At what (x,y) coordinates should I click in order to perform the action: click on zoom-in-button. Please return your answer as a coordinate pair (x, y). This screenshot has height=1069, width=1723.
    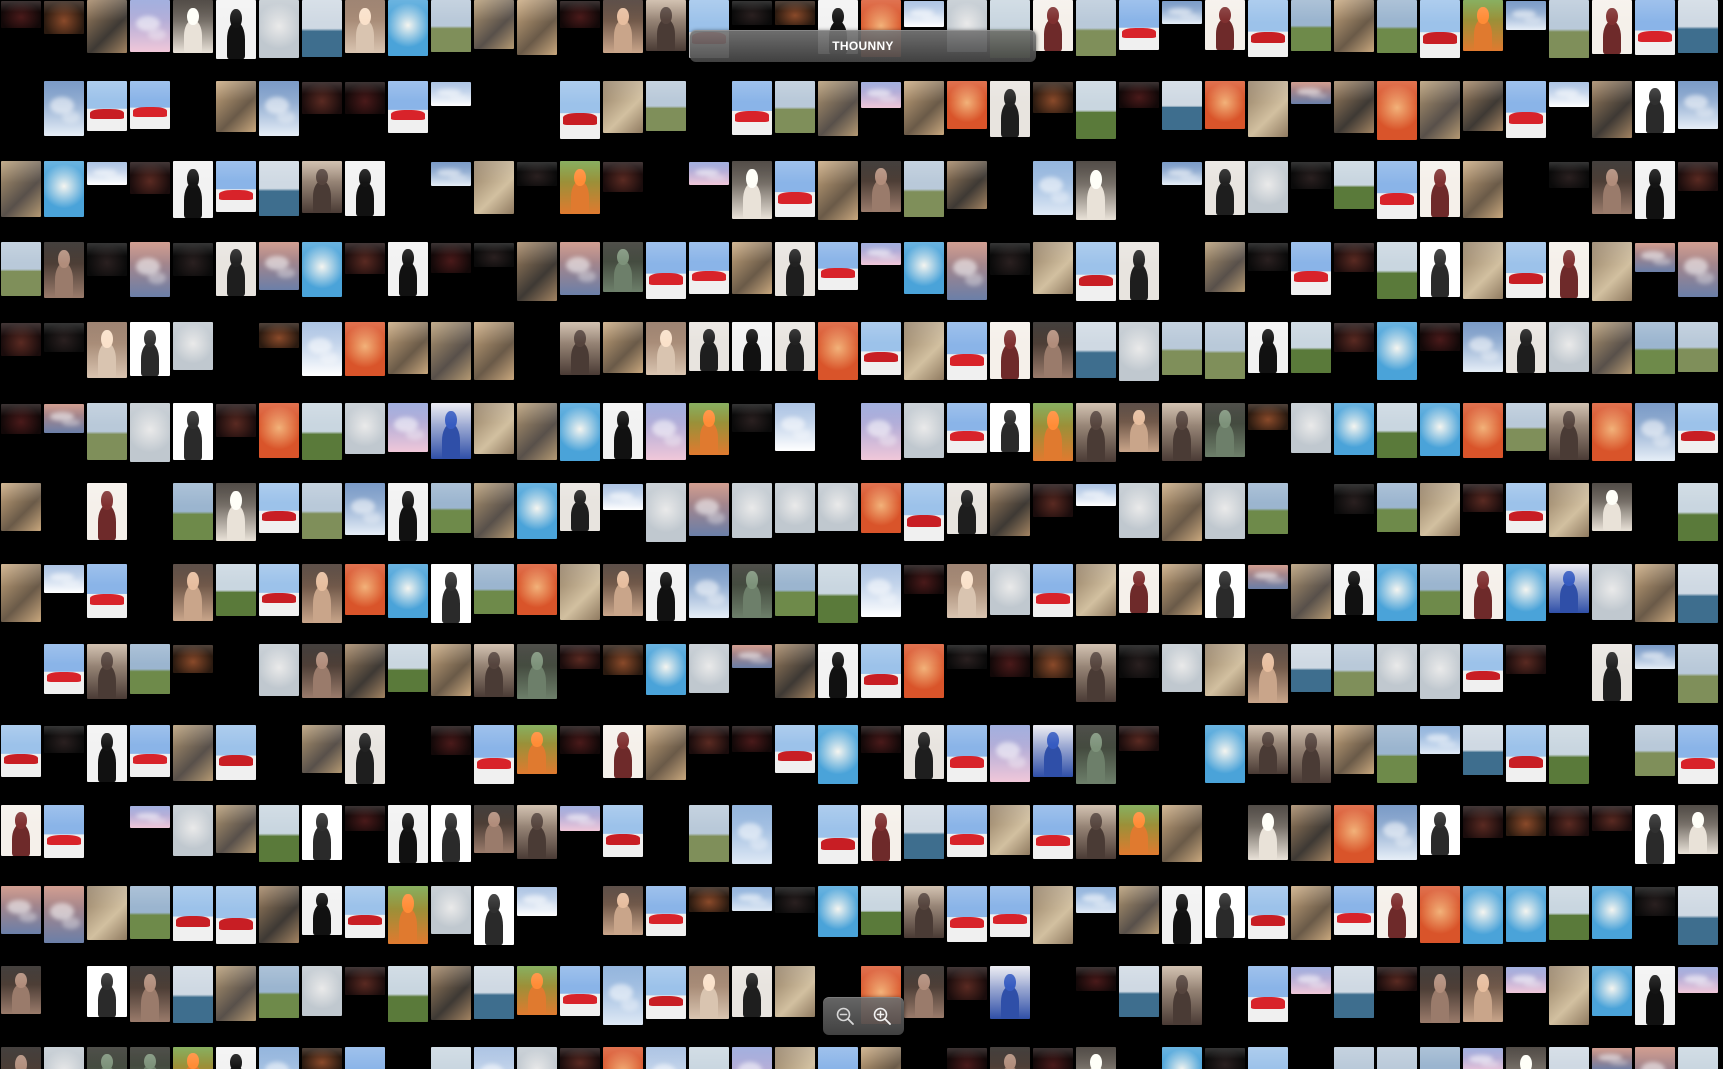
    Looking at the image, I should click on (882, 1016).